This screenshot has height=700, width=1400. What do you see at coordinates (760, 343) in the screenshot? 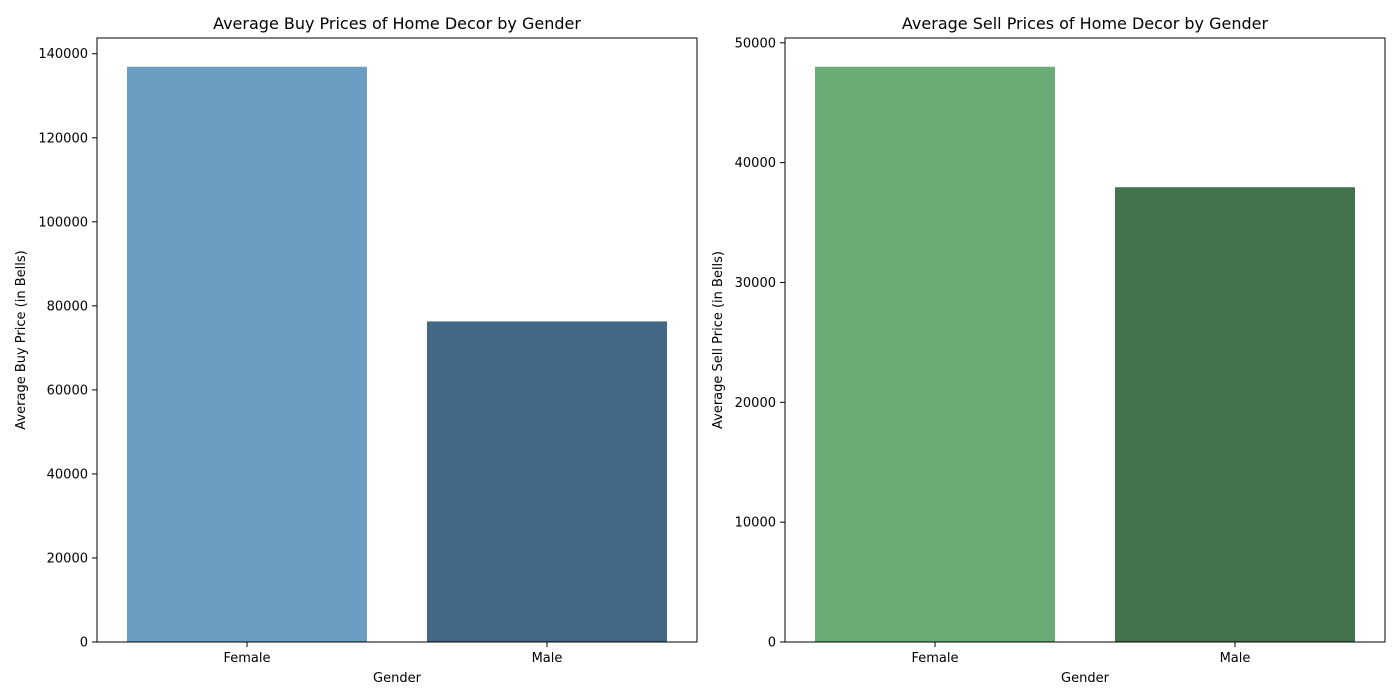
I see `y-ticks: 0 10000 20000 30000 40000 50000` at bounding box center [760, 343].